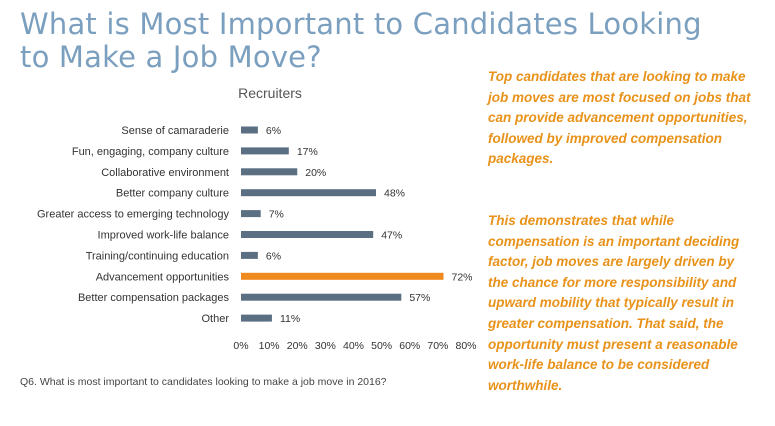  What do you see at coordinates (391, 236) in the screenshot?
I see `data-label-improved-work-life-balance: 47%` at bounding box center [391, 236].